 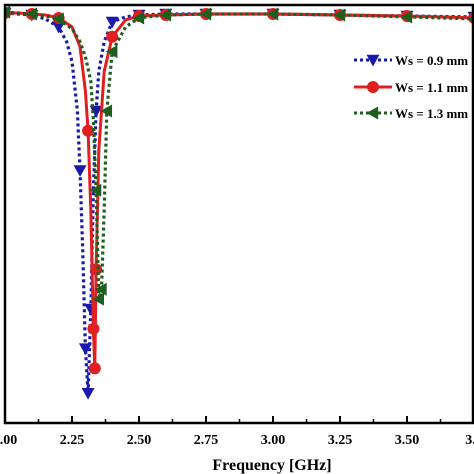 What do you see at coordinates (271, 465) in the screenshot?
I see `x-axis-label: Frequency [GHz]` at bounding box center [271, 465].